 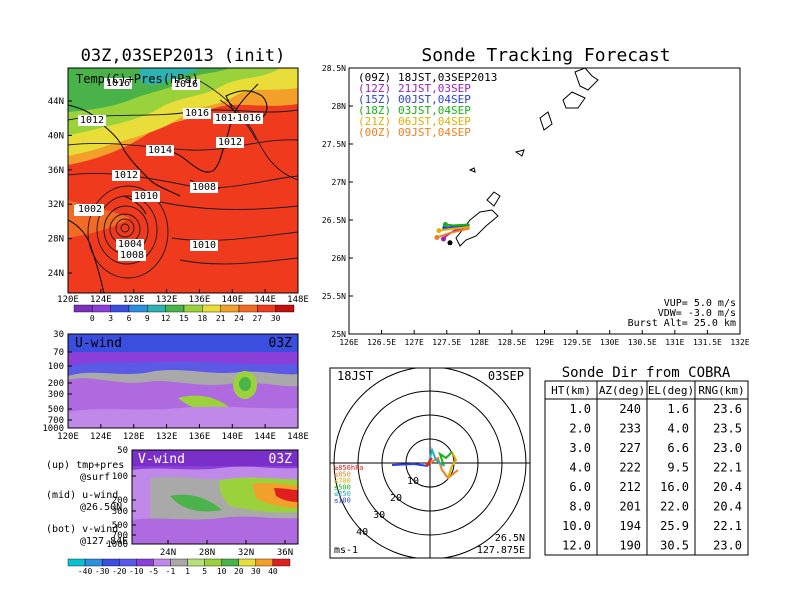 What do you see at coordinates (678, 468) in the screenshot?
I see `cobra-cell: 9.5` at bounding box center [678, 468].